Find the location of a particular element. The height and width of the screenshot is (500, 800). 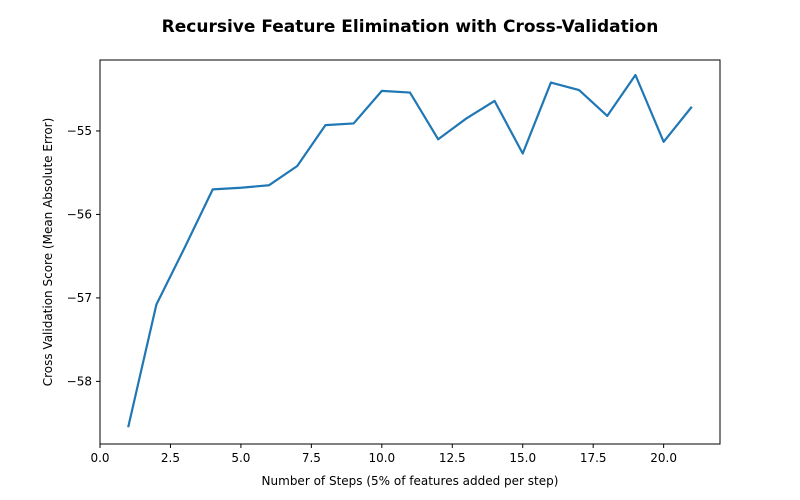

x-tick-label: 5.0 is located at coordinates (240, 458).